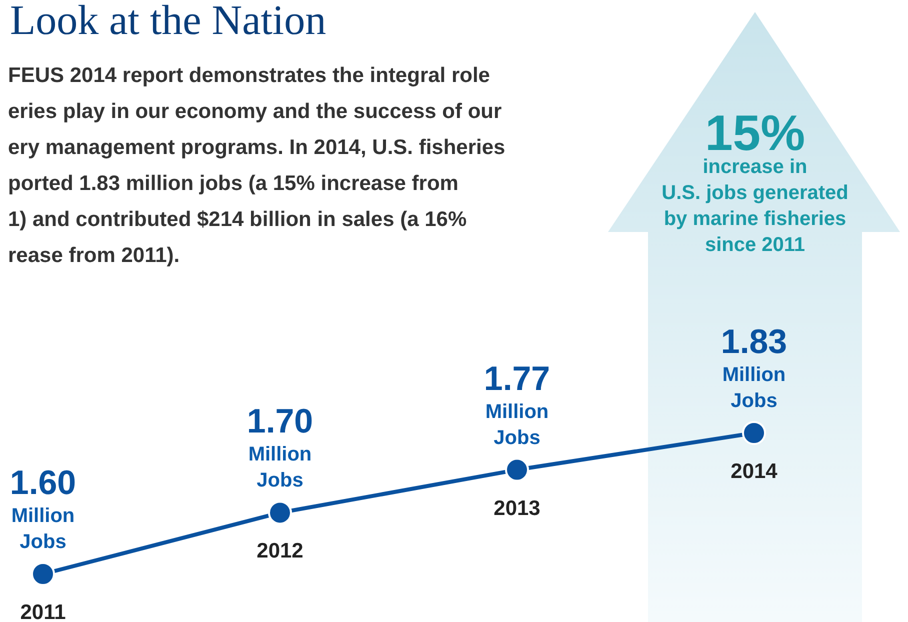 This screenshot has height=622, width=908. What do you see at coordinates (280, 421) in the screenshot?
I see `data-label: 1.70` at bounding box center [280, 421].